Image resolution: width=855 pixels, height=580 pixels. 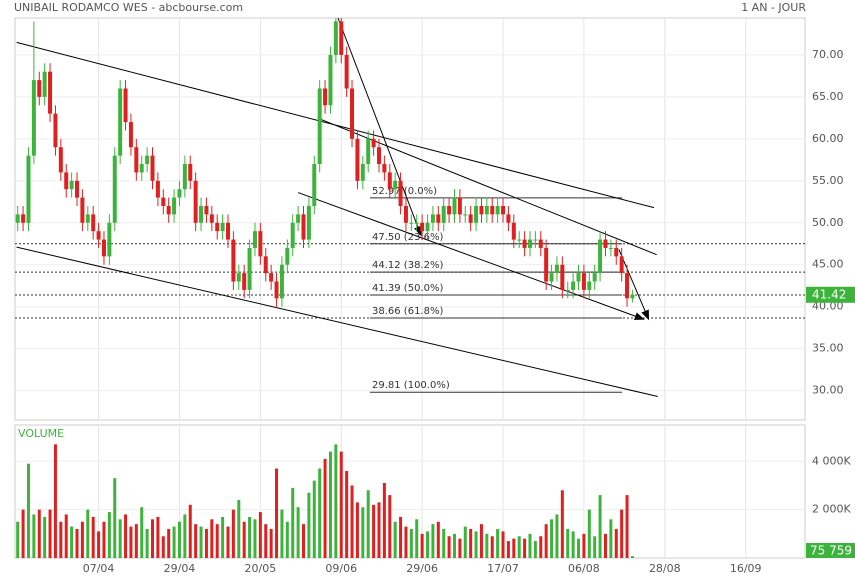 I want to click on period: 1 AN - JOUR, so click(x=773, y=7).